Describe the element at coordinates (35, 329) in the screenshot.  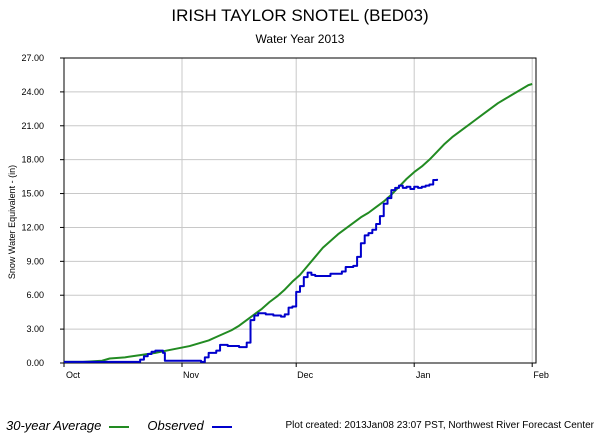
I see `y-tick-label: 3.00` at that location.